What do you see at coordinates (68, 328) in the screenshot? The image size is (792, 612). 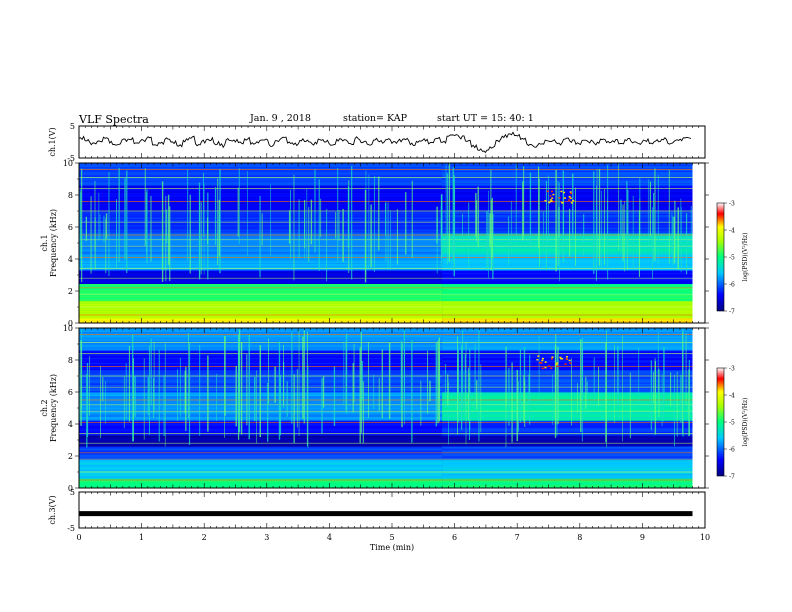 I see `y-tick-label: 10` at bounding box center [68, 328].